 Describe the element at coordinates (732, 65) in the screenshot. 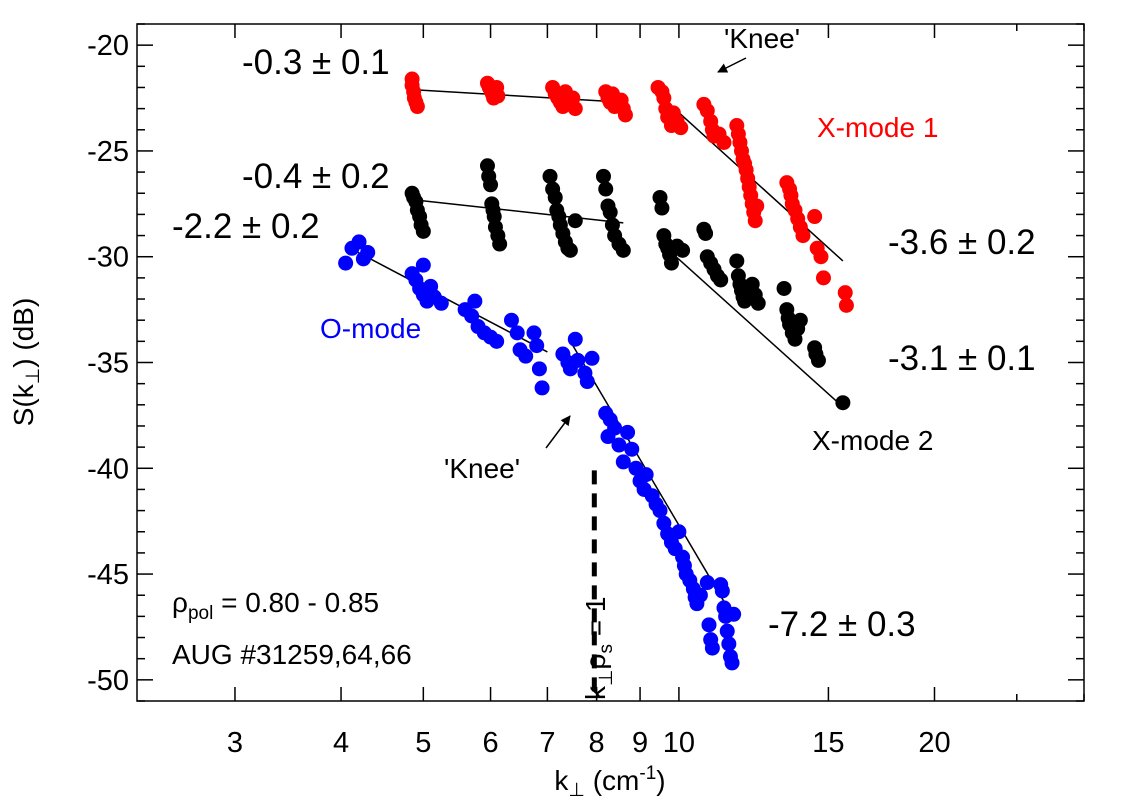

I see `knee-top-arrow` at that location.